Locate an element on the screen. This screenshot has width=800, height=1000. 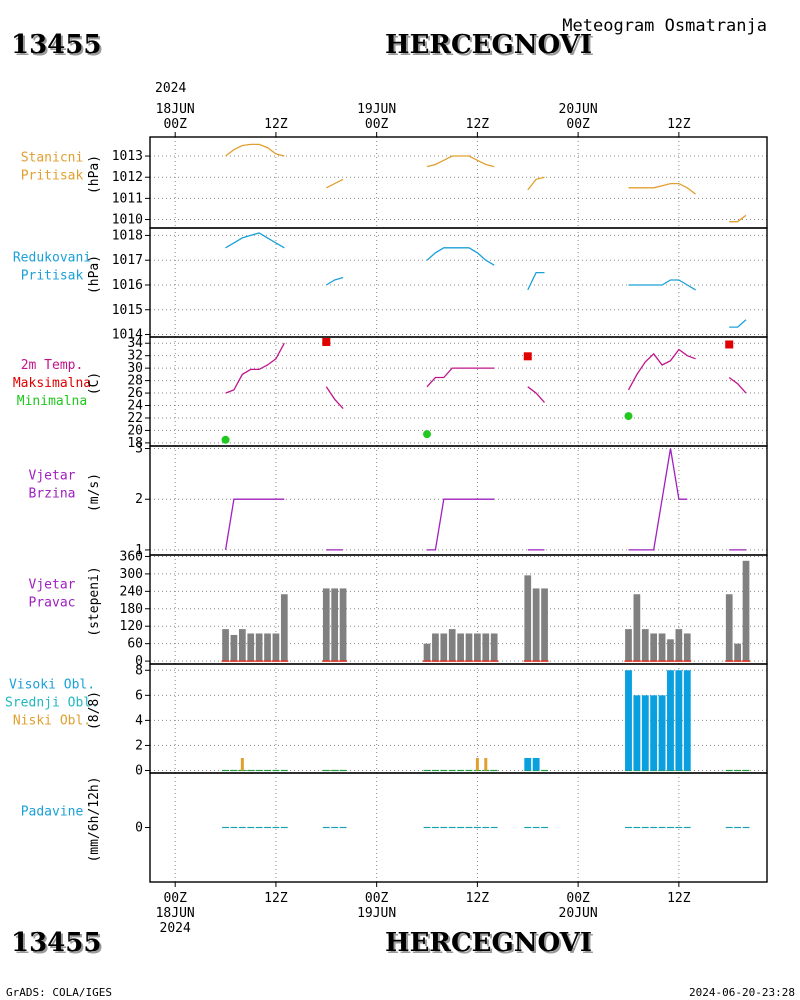
footer-credit: GrADS: COLA/IGES is located at coordinates (59, 992).